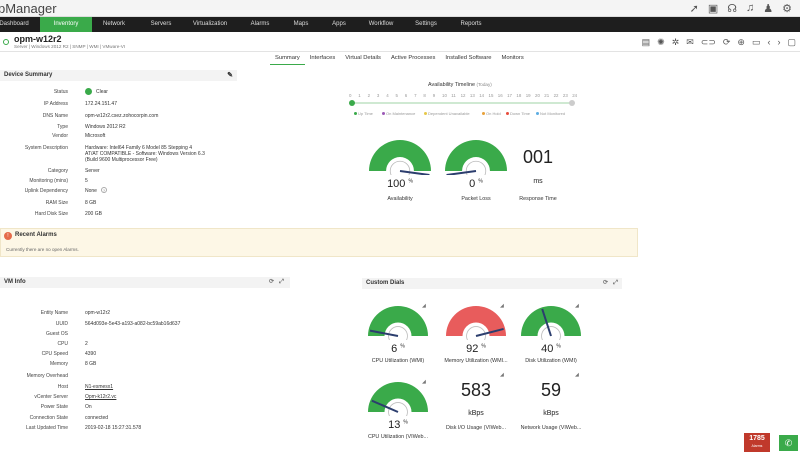 The height and width of the screenshot is (452, 800). What do you see at coordinates (102, 92) in the screenshot?
I see `summary-value: Clear` at bounding box center [102, 92].